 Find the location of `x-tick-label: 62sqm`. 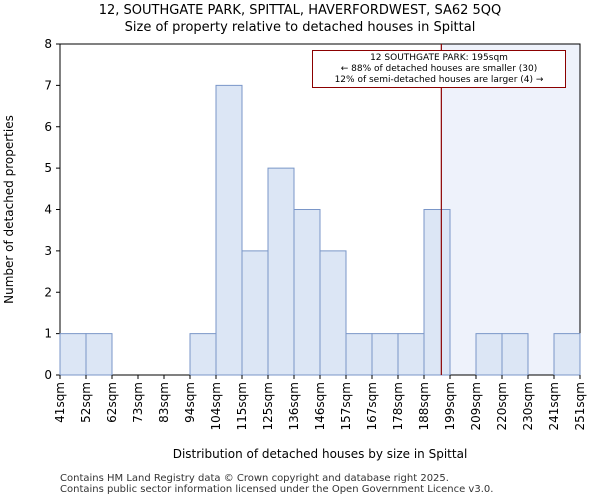

x-tick-label: 62sqm is located at coordinates (112, 402).